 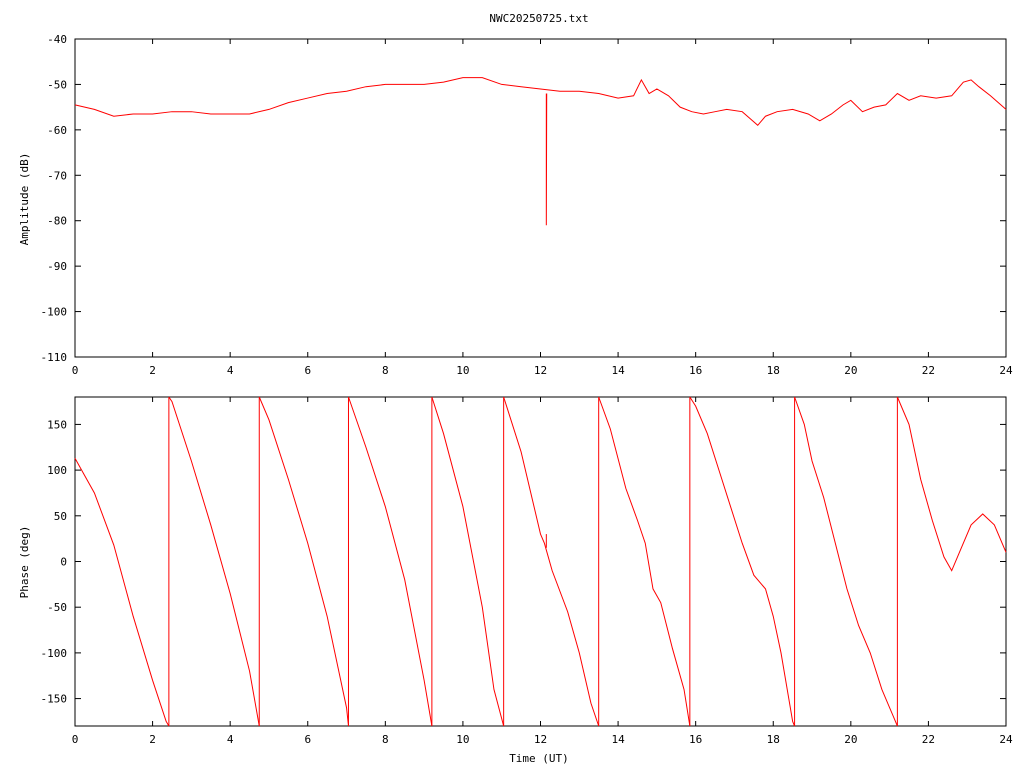 I want to click on y-tick-label: 50, so click(x=60, y=516).